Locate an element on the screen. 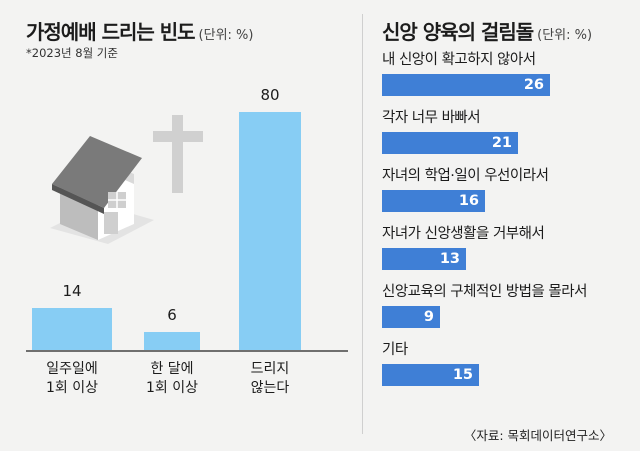  category-label-3: 드리지 않는다 is located at coordinates (270, 378).